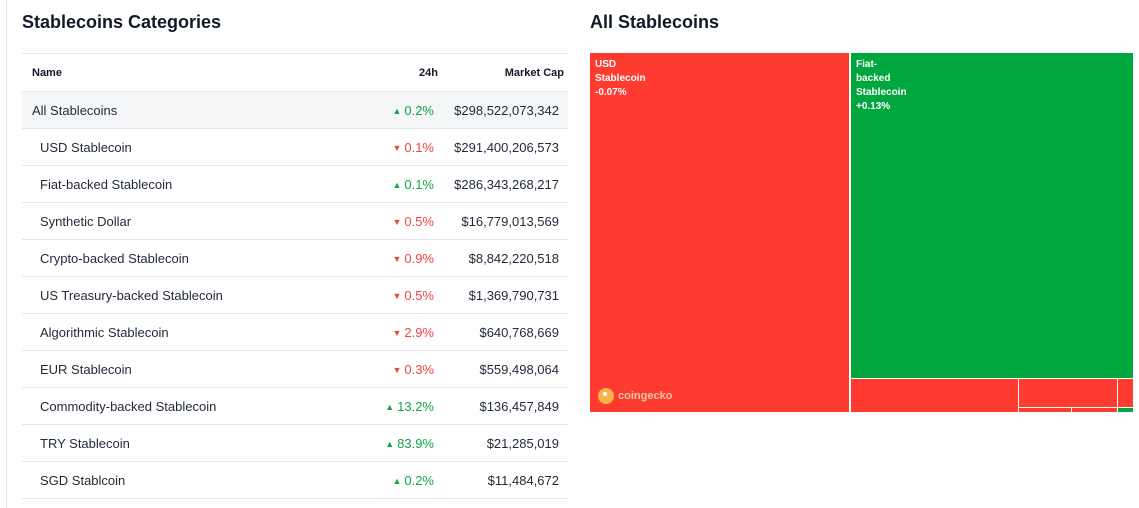  I want to click on change-24h: ▼ 0.9%, so click(383, 258).